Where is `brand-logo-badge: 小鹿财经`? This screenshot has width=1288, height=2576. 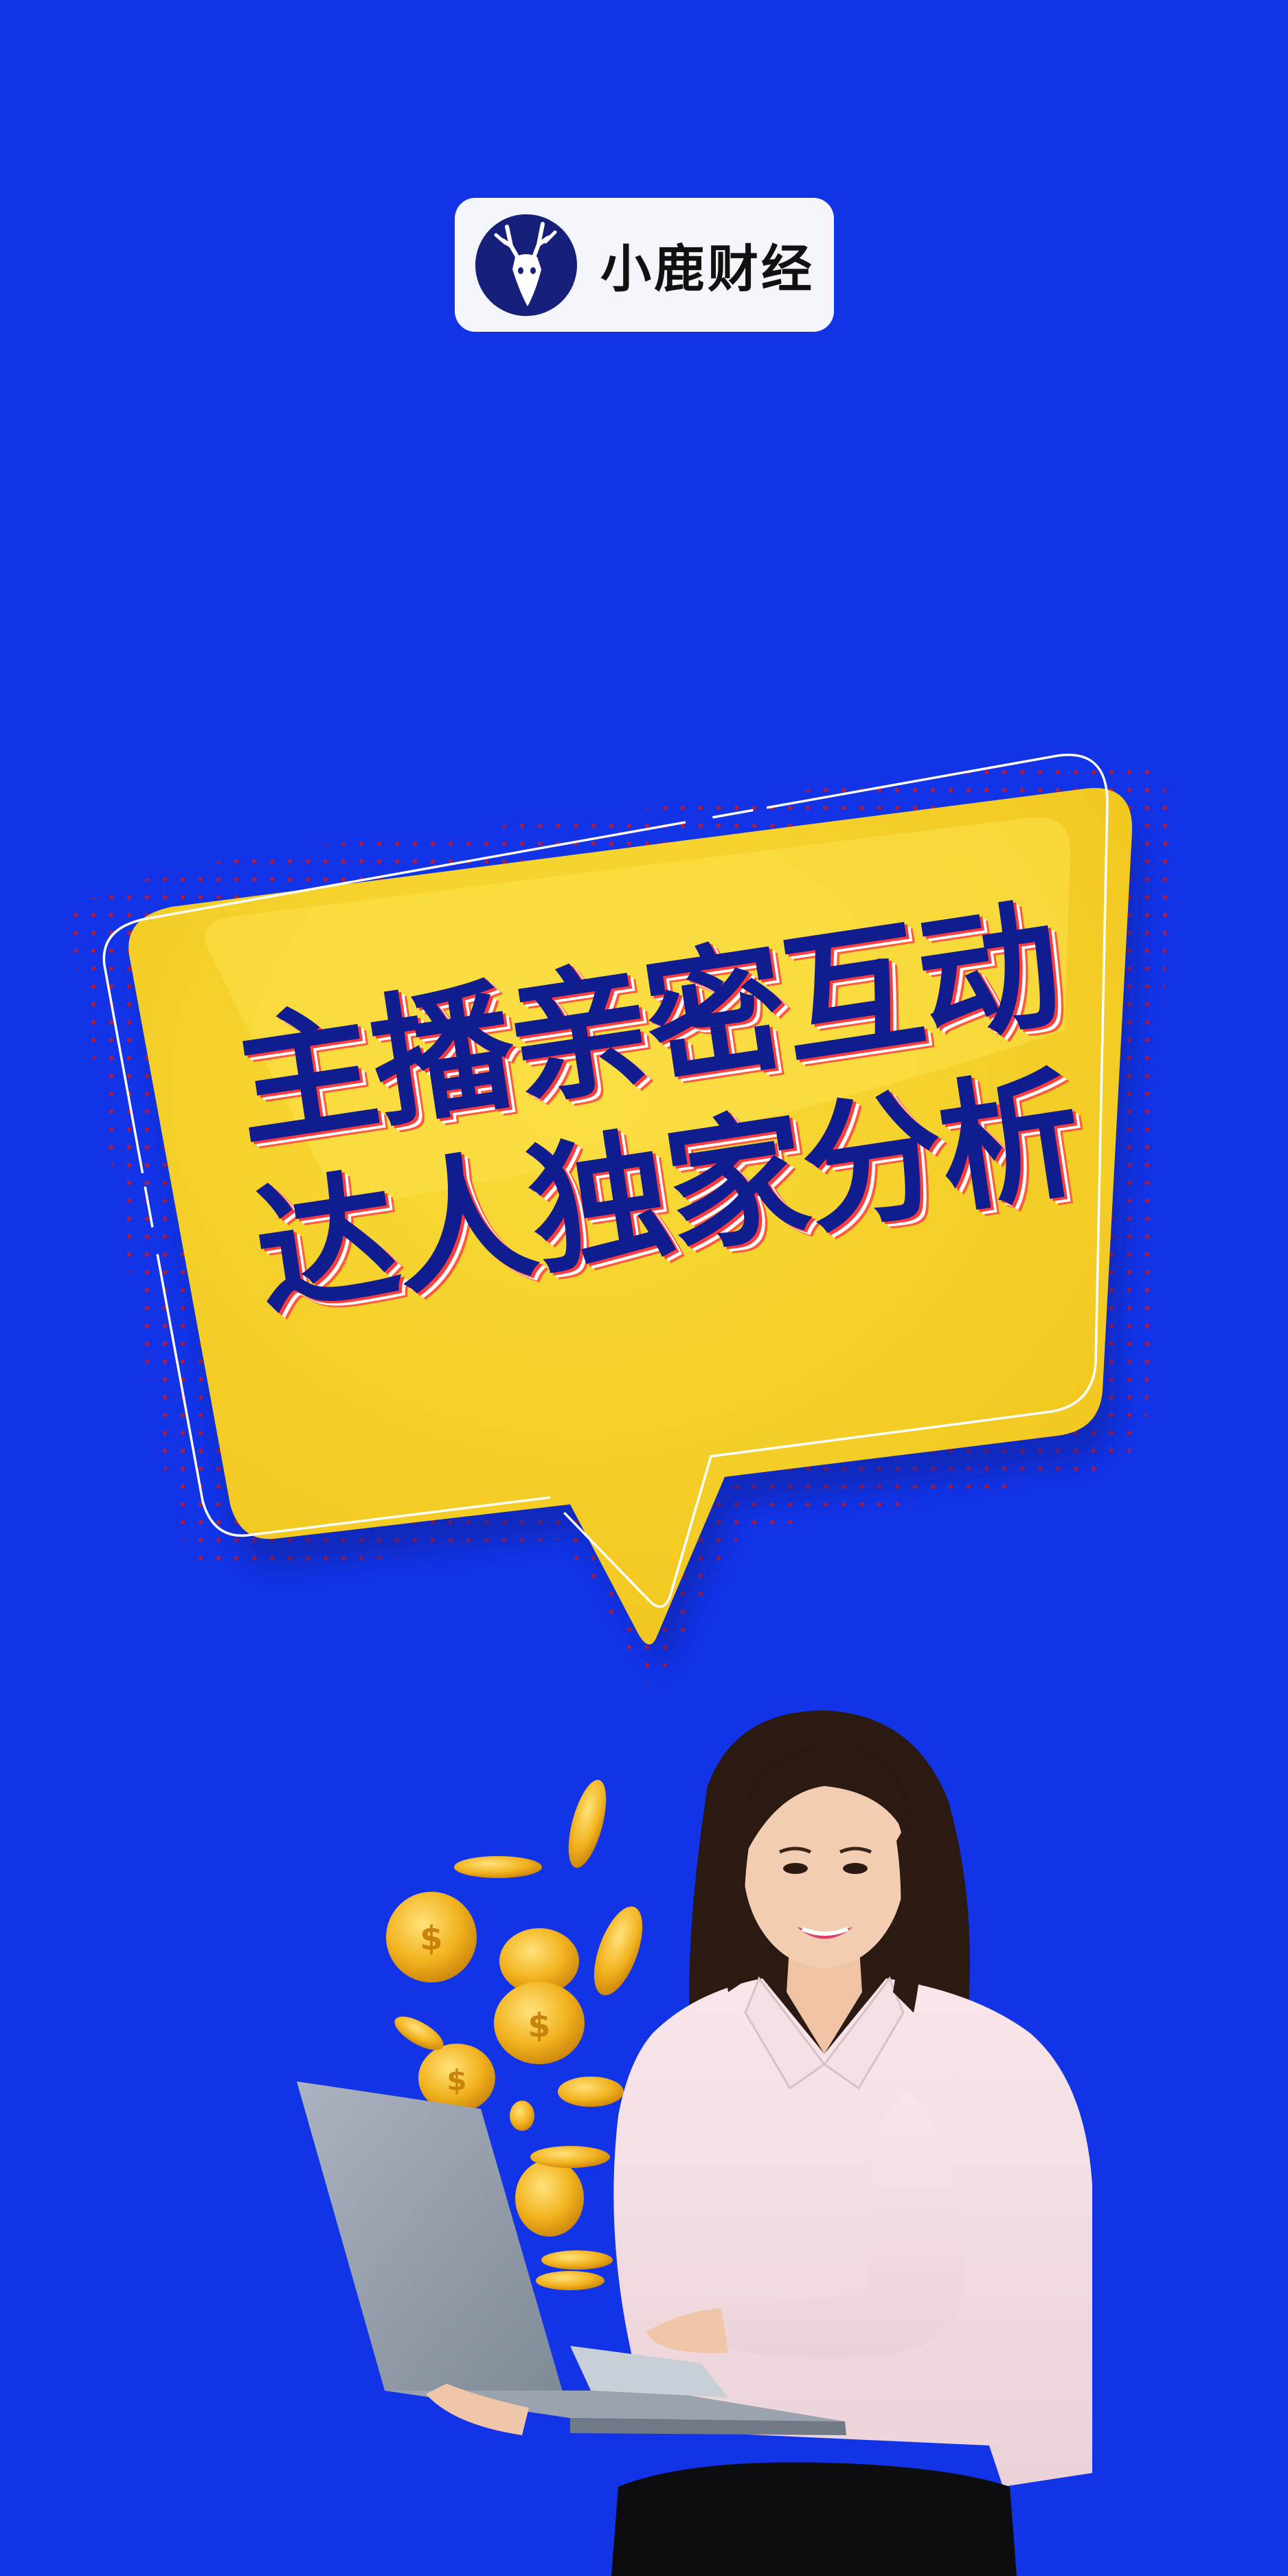
brand-logo-badge: 小鹿财经 is located at coordinates (644, 265).